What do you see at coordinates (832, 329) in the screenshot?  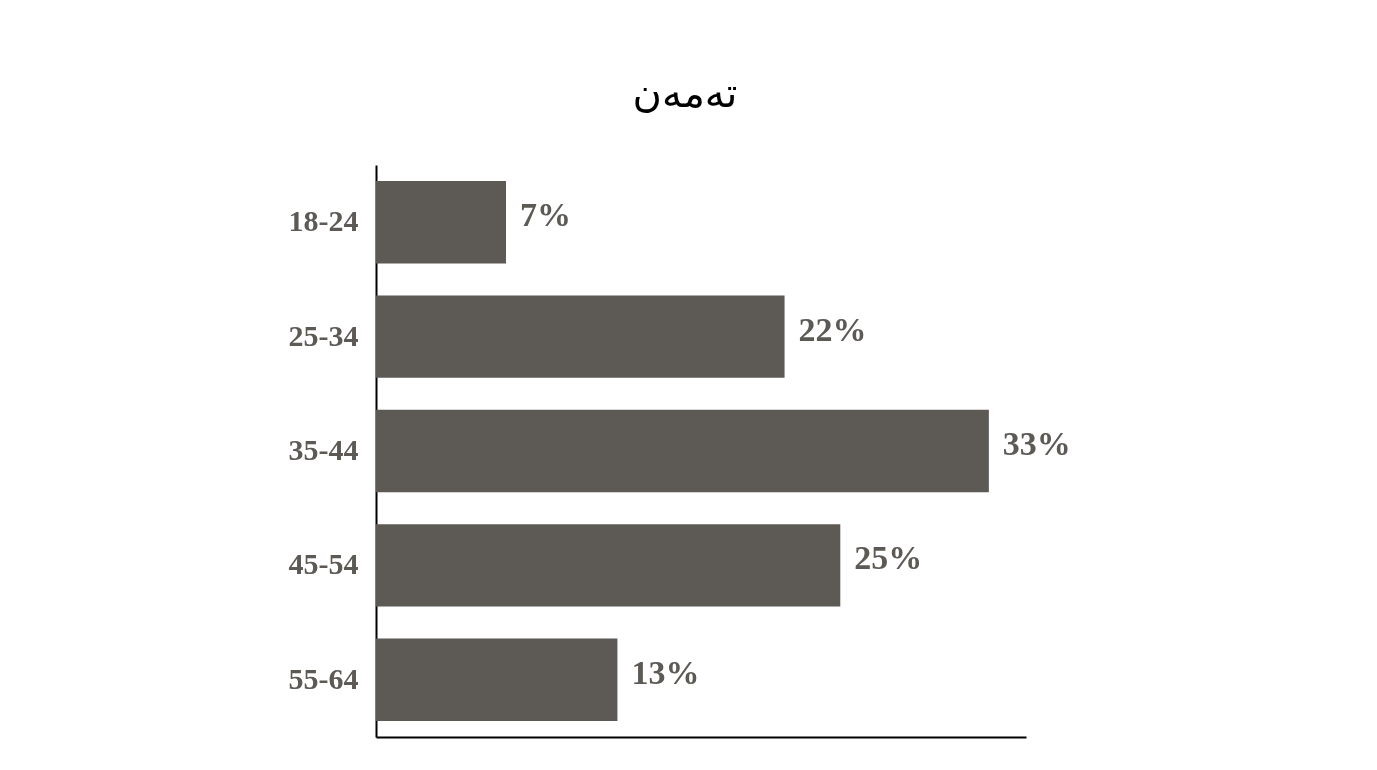 I see `data-label: 22%` at bounding box center [832, 329].